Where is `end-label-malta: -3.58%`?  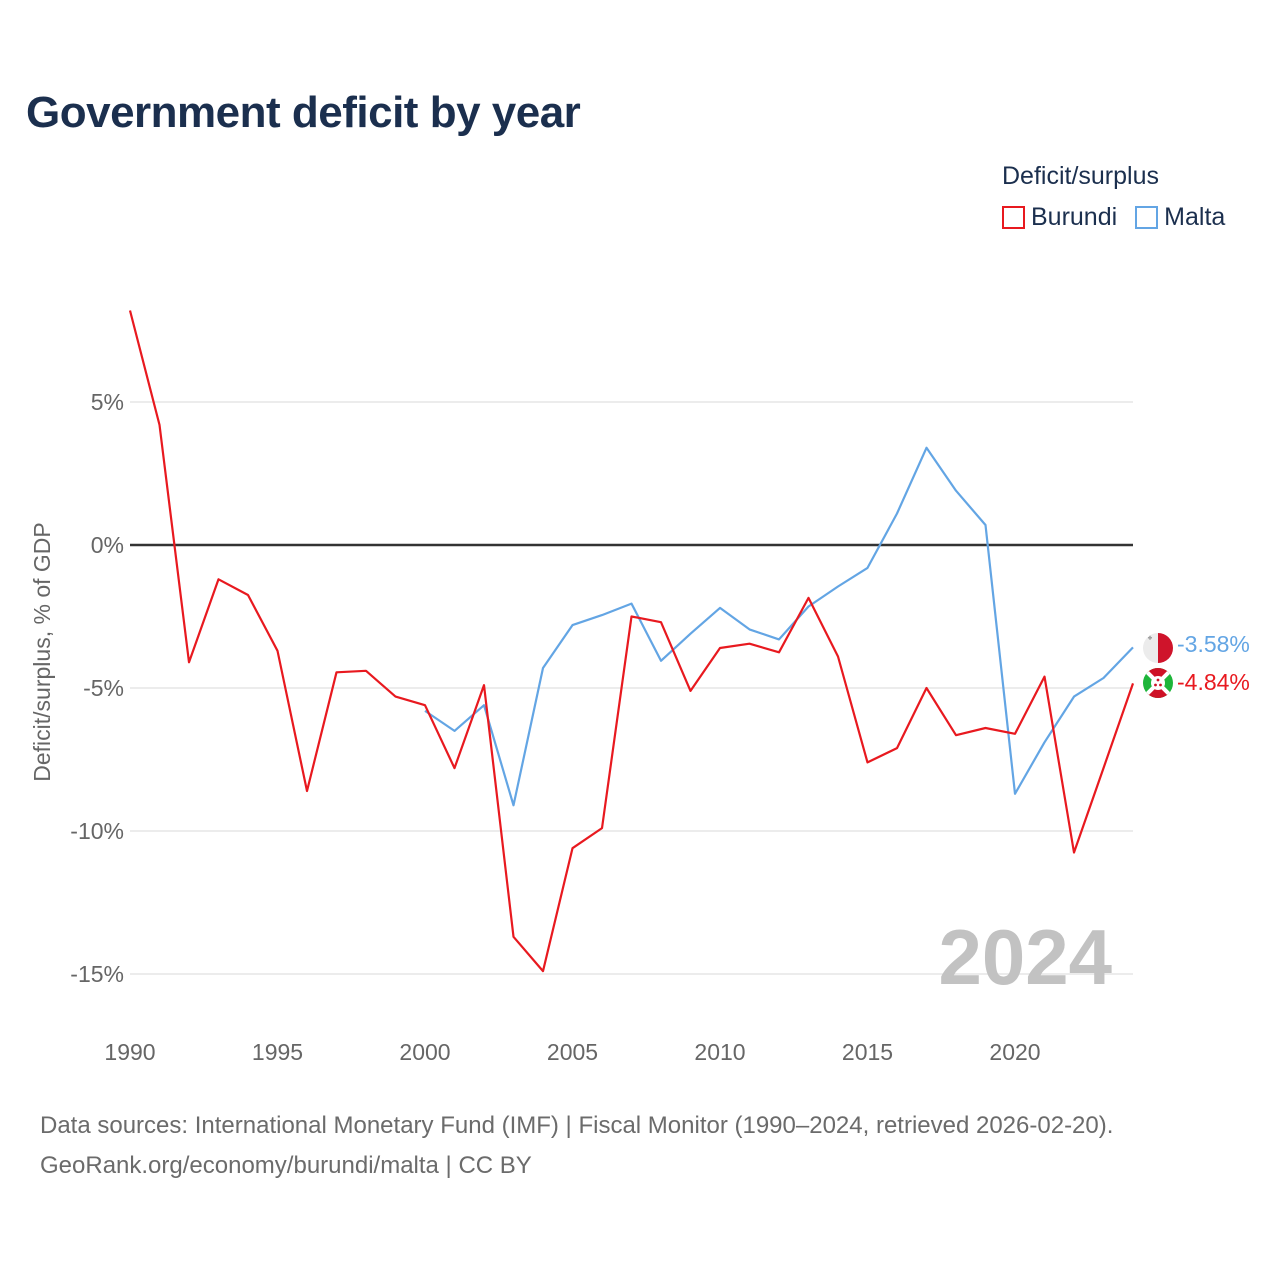 end-label-malta: -3.58% is located at coordinates (1213, 644).